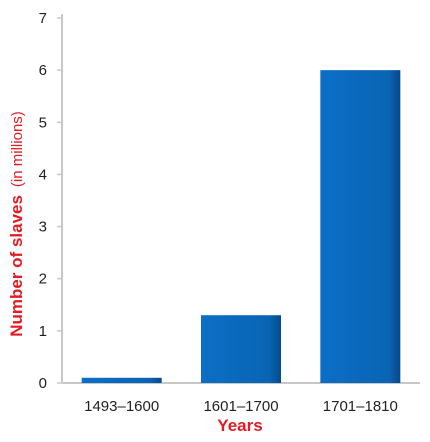  I want to click on x-tick-label: 1601–1700, so click(240, 406).